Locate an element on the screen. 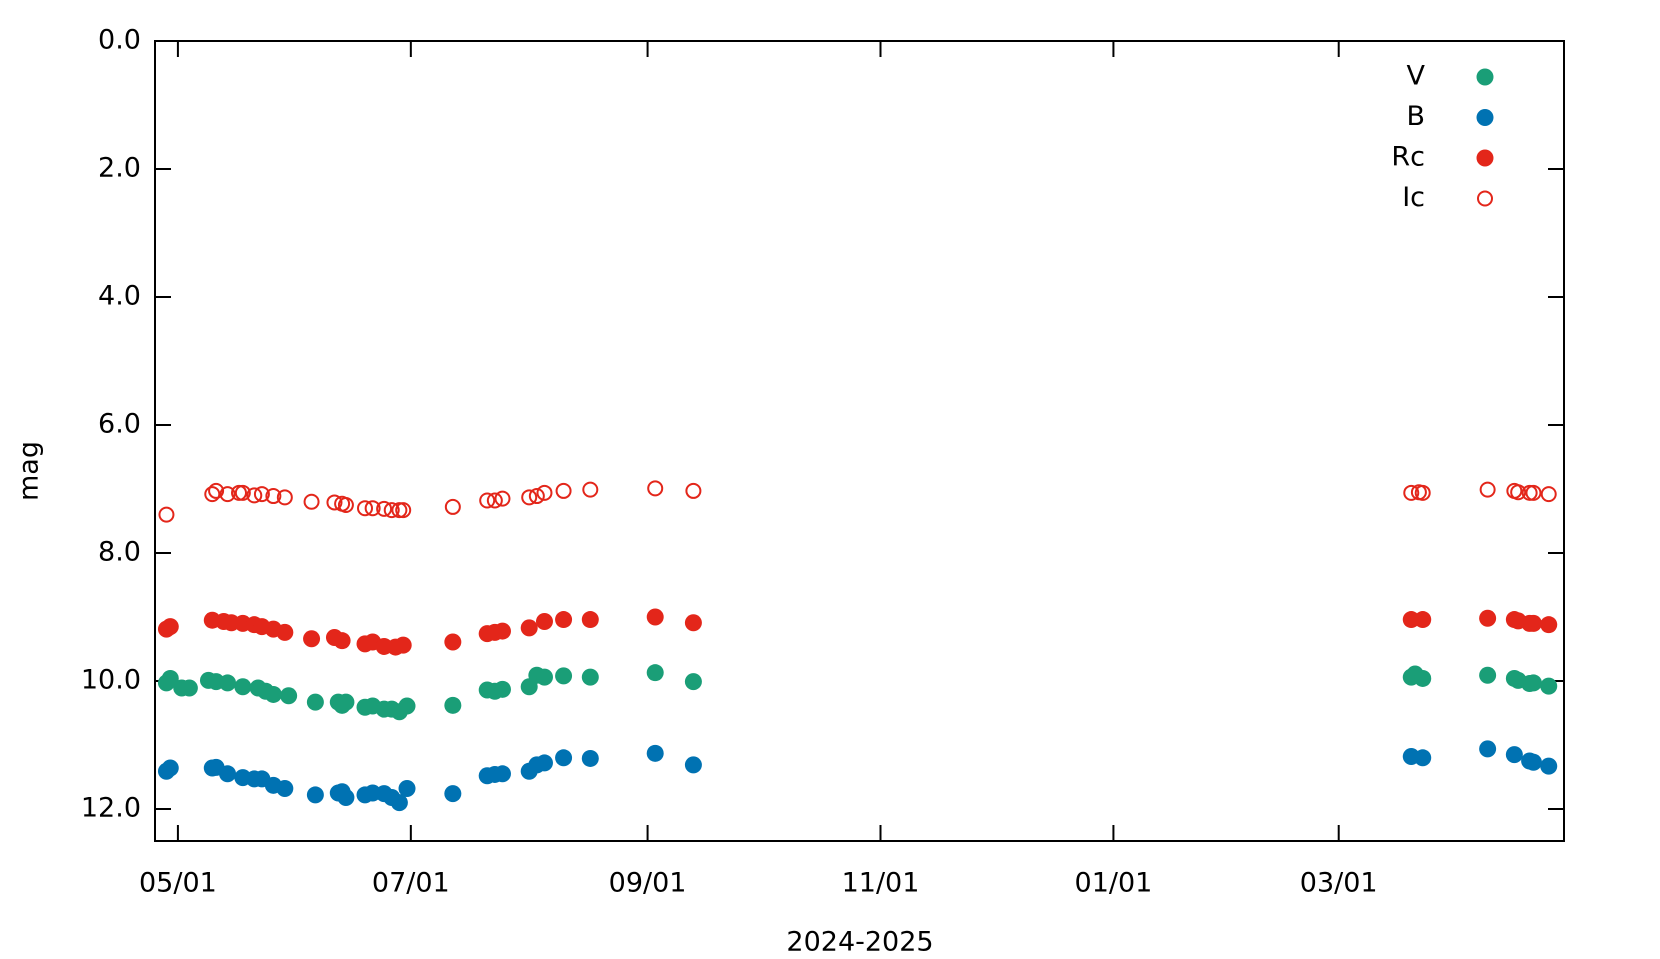  x-tick-label: 05/01 is located at coordinates (178, 883).